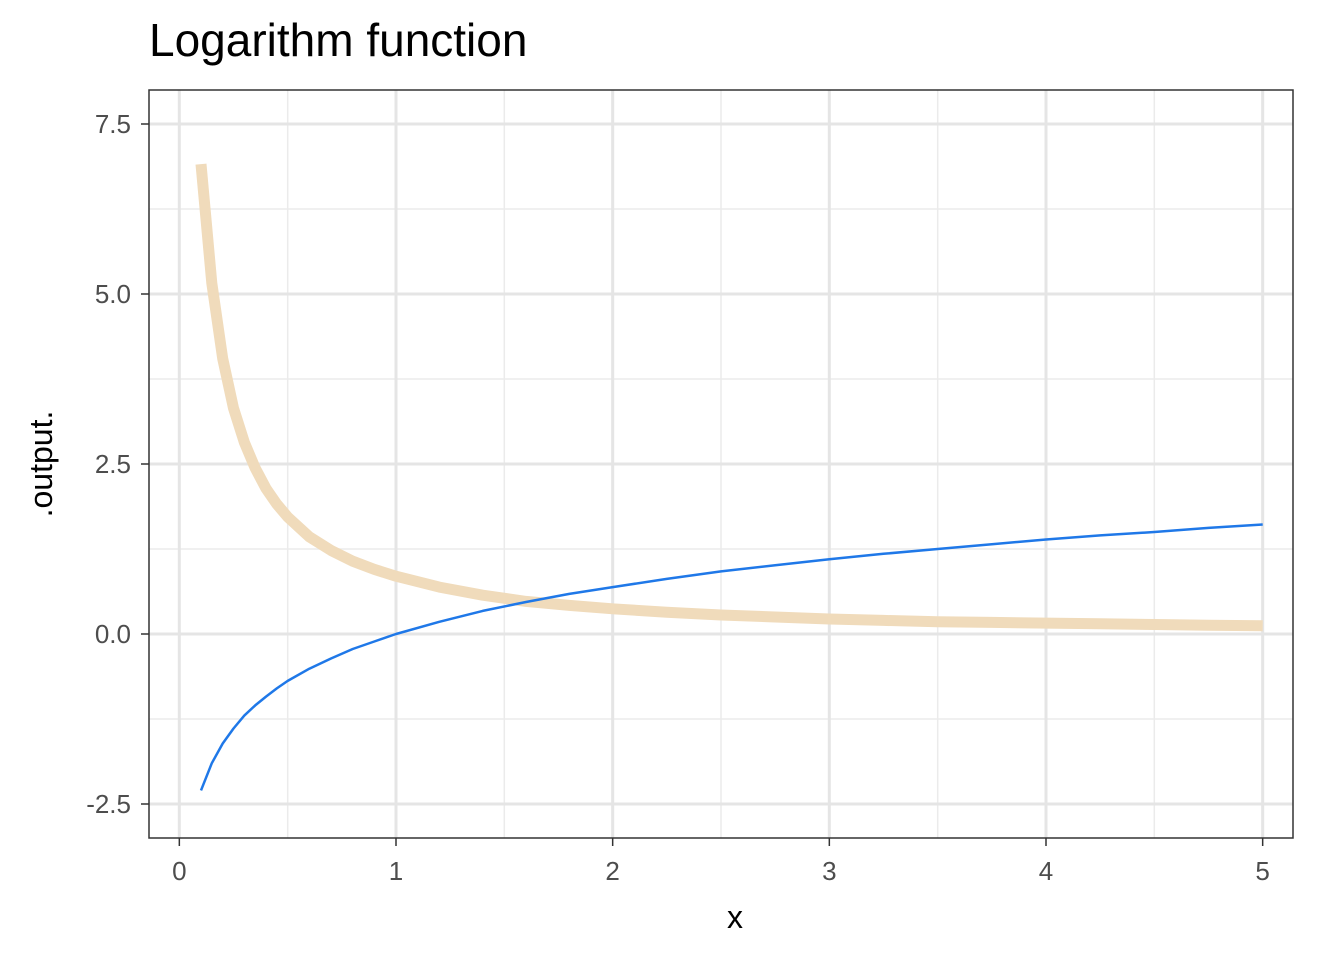 The width and height of the screenshot is (1344, 960). I want to click on x-tick-label: 2, so click(612, 871).